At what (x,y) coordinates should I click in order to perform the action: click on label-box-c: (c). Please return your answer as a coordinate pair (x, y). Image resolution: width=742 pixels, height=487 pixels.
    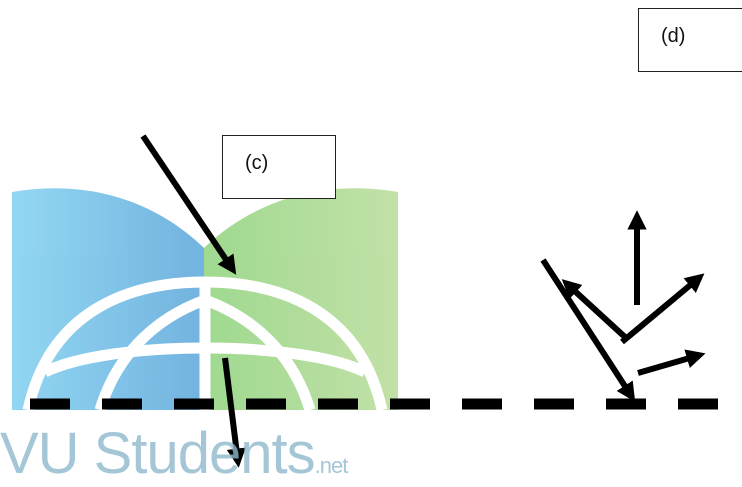
    Looking at the image, I should click on (279, 167).